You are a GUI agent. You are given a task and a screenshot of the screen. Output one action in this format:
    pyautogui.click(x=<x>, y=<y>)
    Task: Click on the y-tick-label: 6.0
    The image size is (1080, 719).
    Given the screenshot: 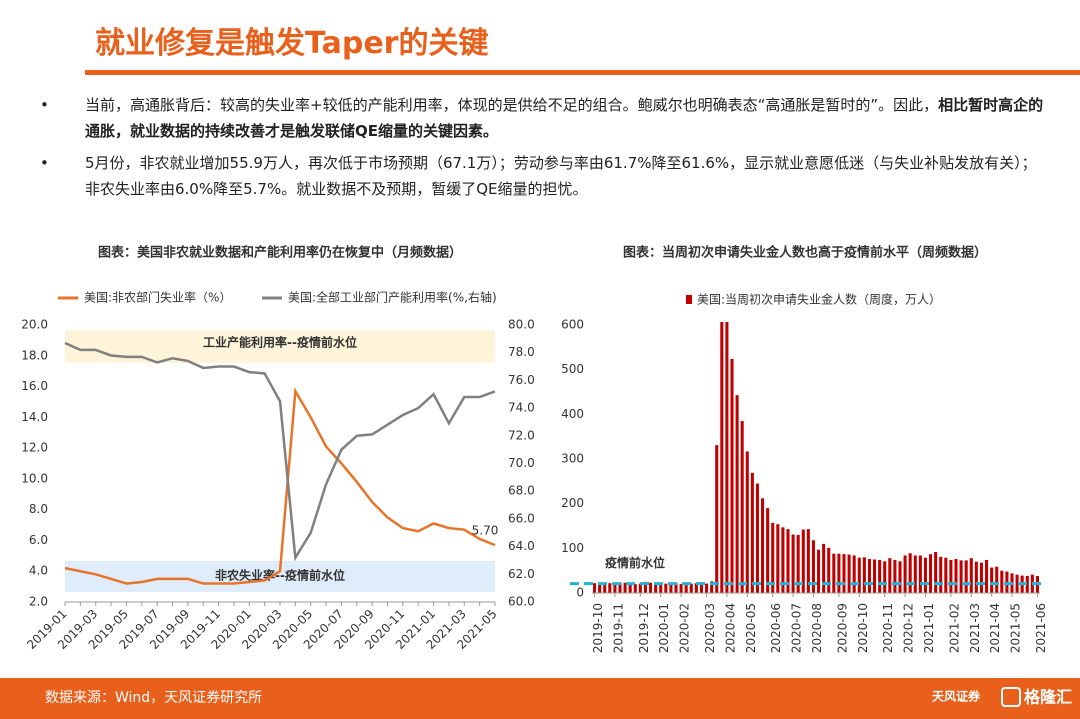 What is the action you would take?
    pyautogui.click(x=38, y=540)
    